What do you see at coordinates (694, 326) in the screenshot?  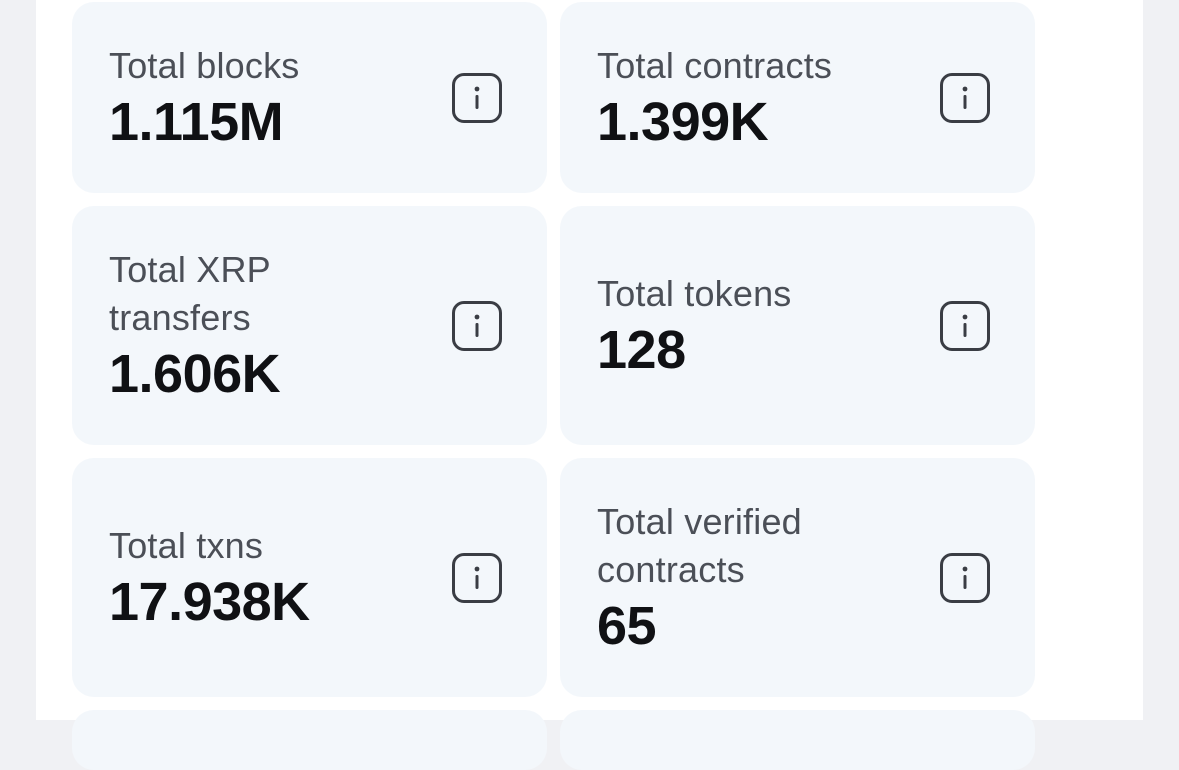 I see `stat-text: Total tokens 128` at bounding box center [694, 326].